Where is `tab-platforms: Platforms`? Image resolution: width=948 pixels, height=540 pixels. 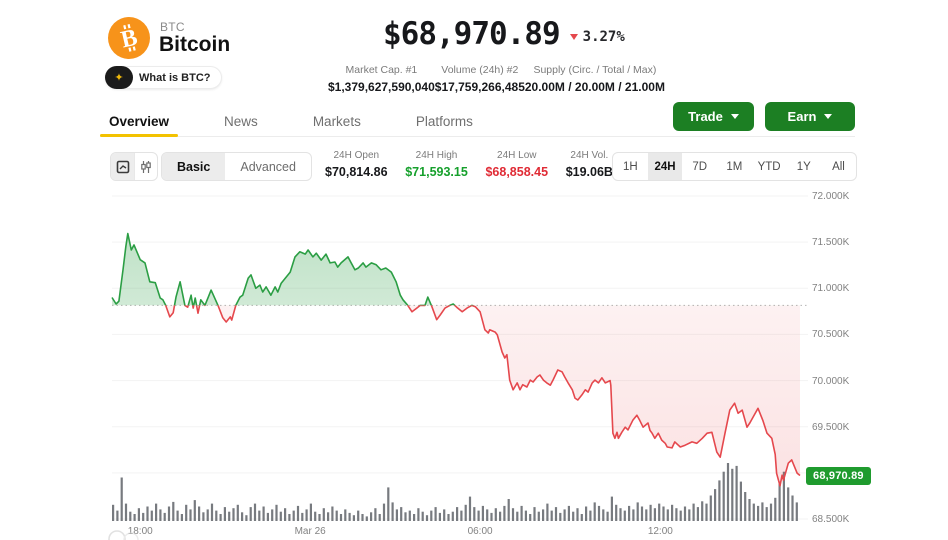
tab-platforms: Platforms is located at coordinates (444, 121).